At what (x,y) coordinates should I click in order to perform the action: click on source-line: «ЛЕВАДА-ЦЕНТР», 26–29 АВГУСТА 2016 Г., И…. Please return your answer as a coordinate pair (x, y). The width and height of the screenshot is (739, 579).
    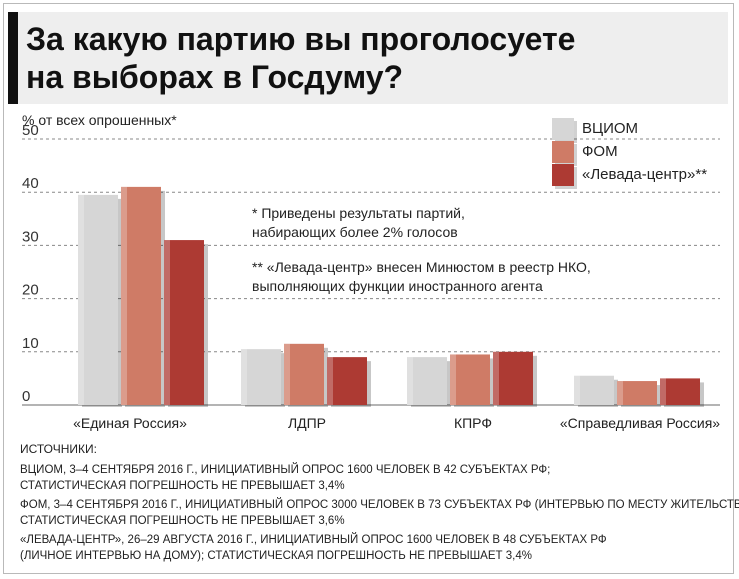
    Looking at the image, I should click on (313, 540).